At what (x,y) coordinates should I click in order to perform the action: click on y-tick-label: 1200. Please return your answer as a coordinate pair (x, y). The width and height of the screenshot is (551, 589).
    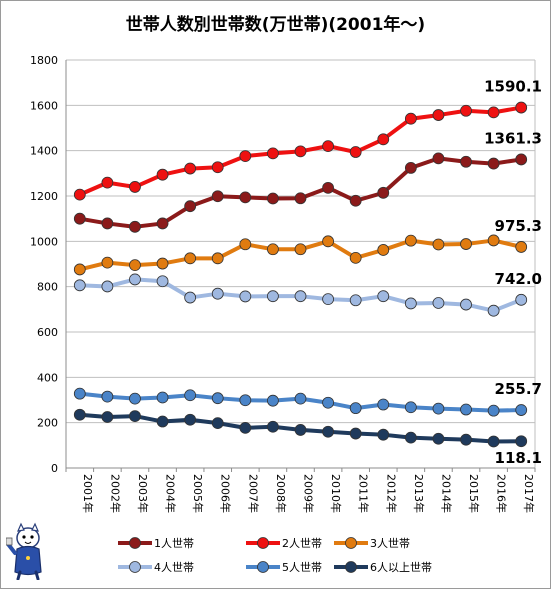
    Looking at the image, I should click on (44, 196).